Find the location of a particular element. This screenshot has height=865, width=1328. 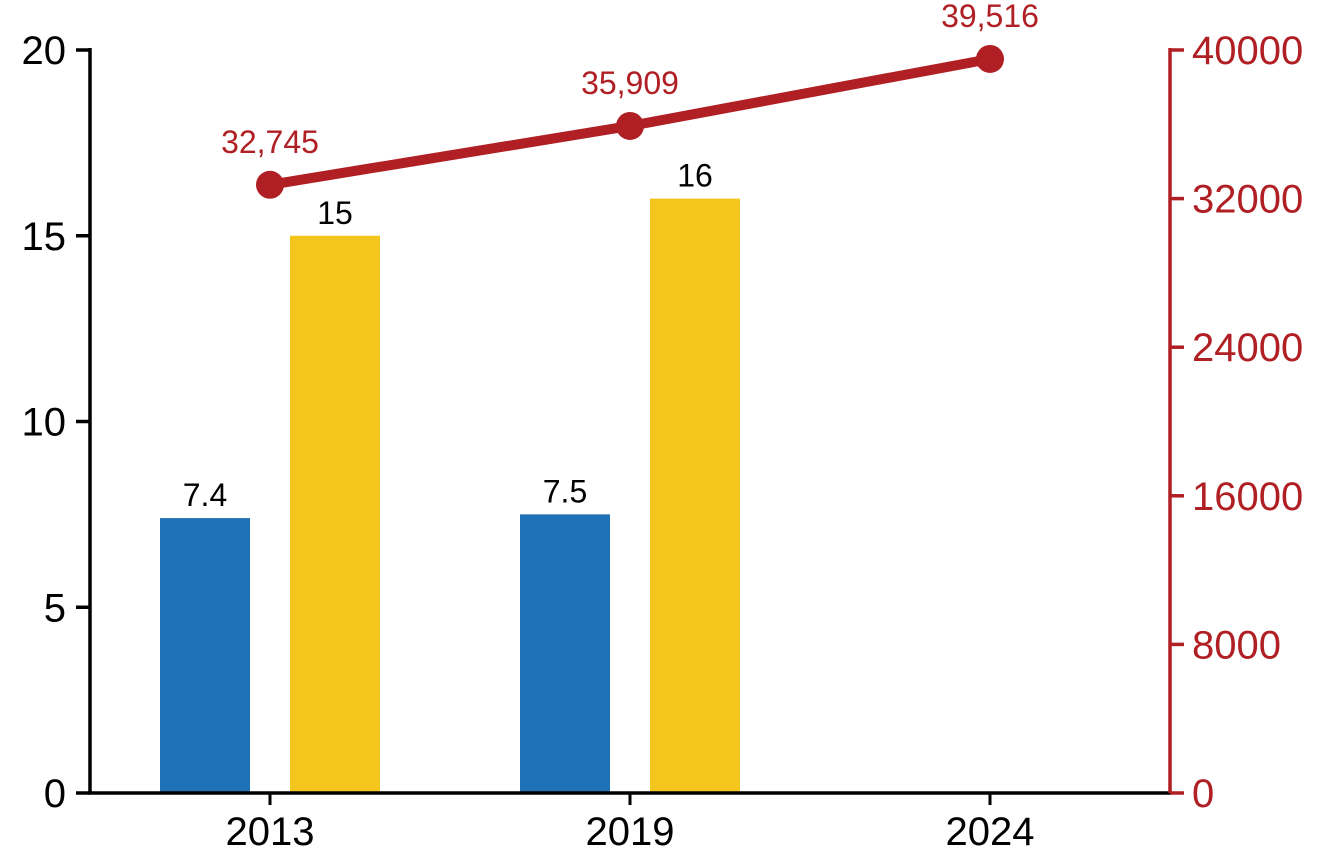

x-tick-label: 2019 is located at coordinates (630, 832).